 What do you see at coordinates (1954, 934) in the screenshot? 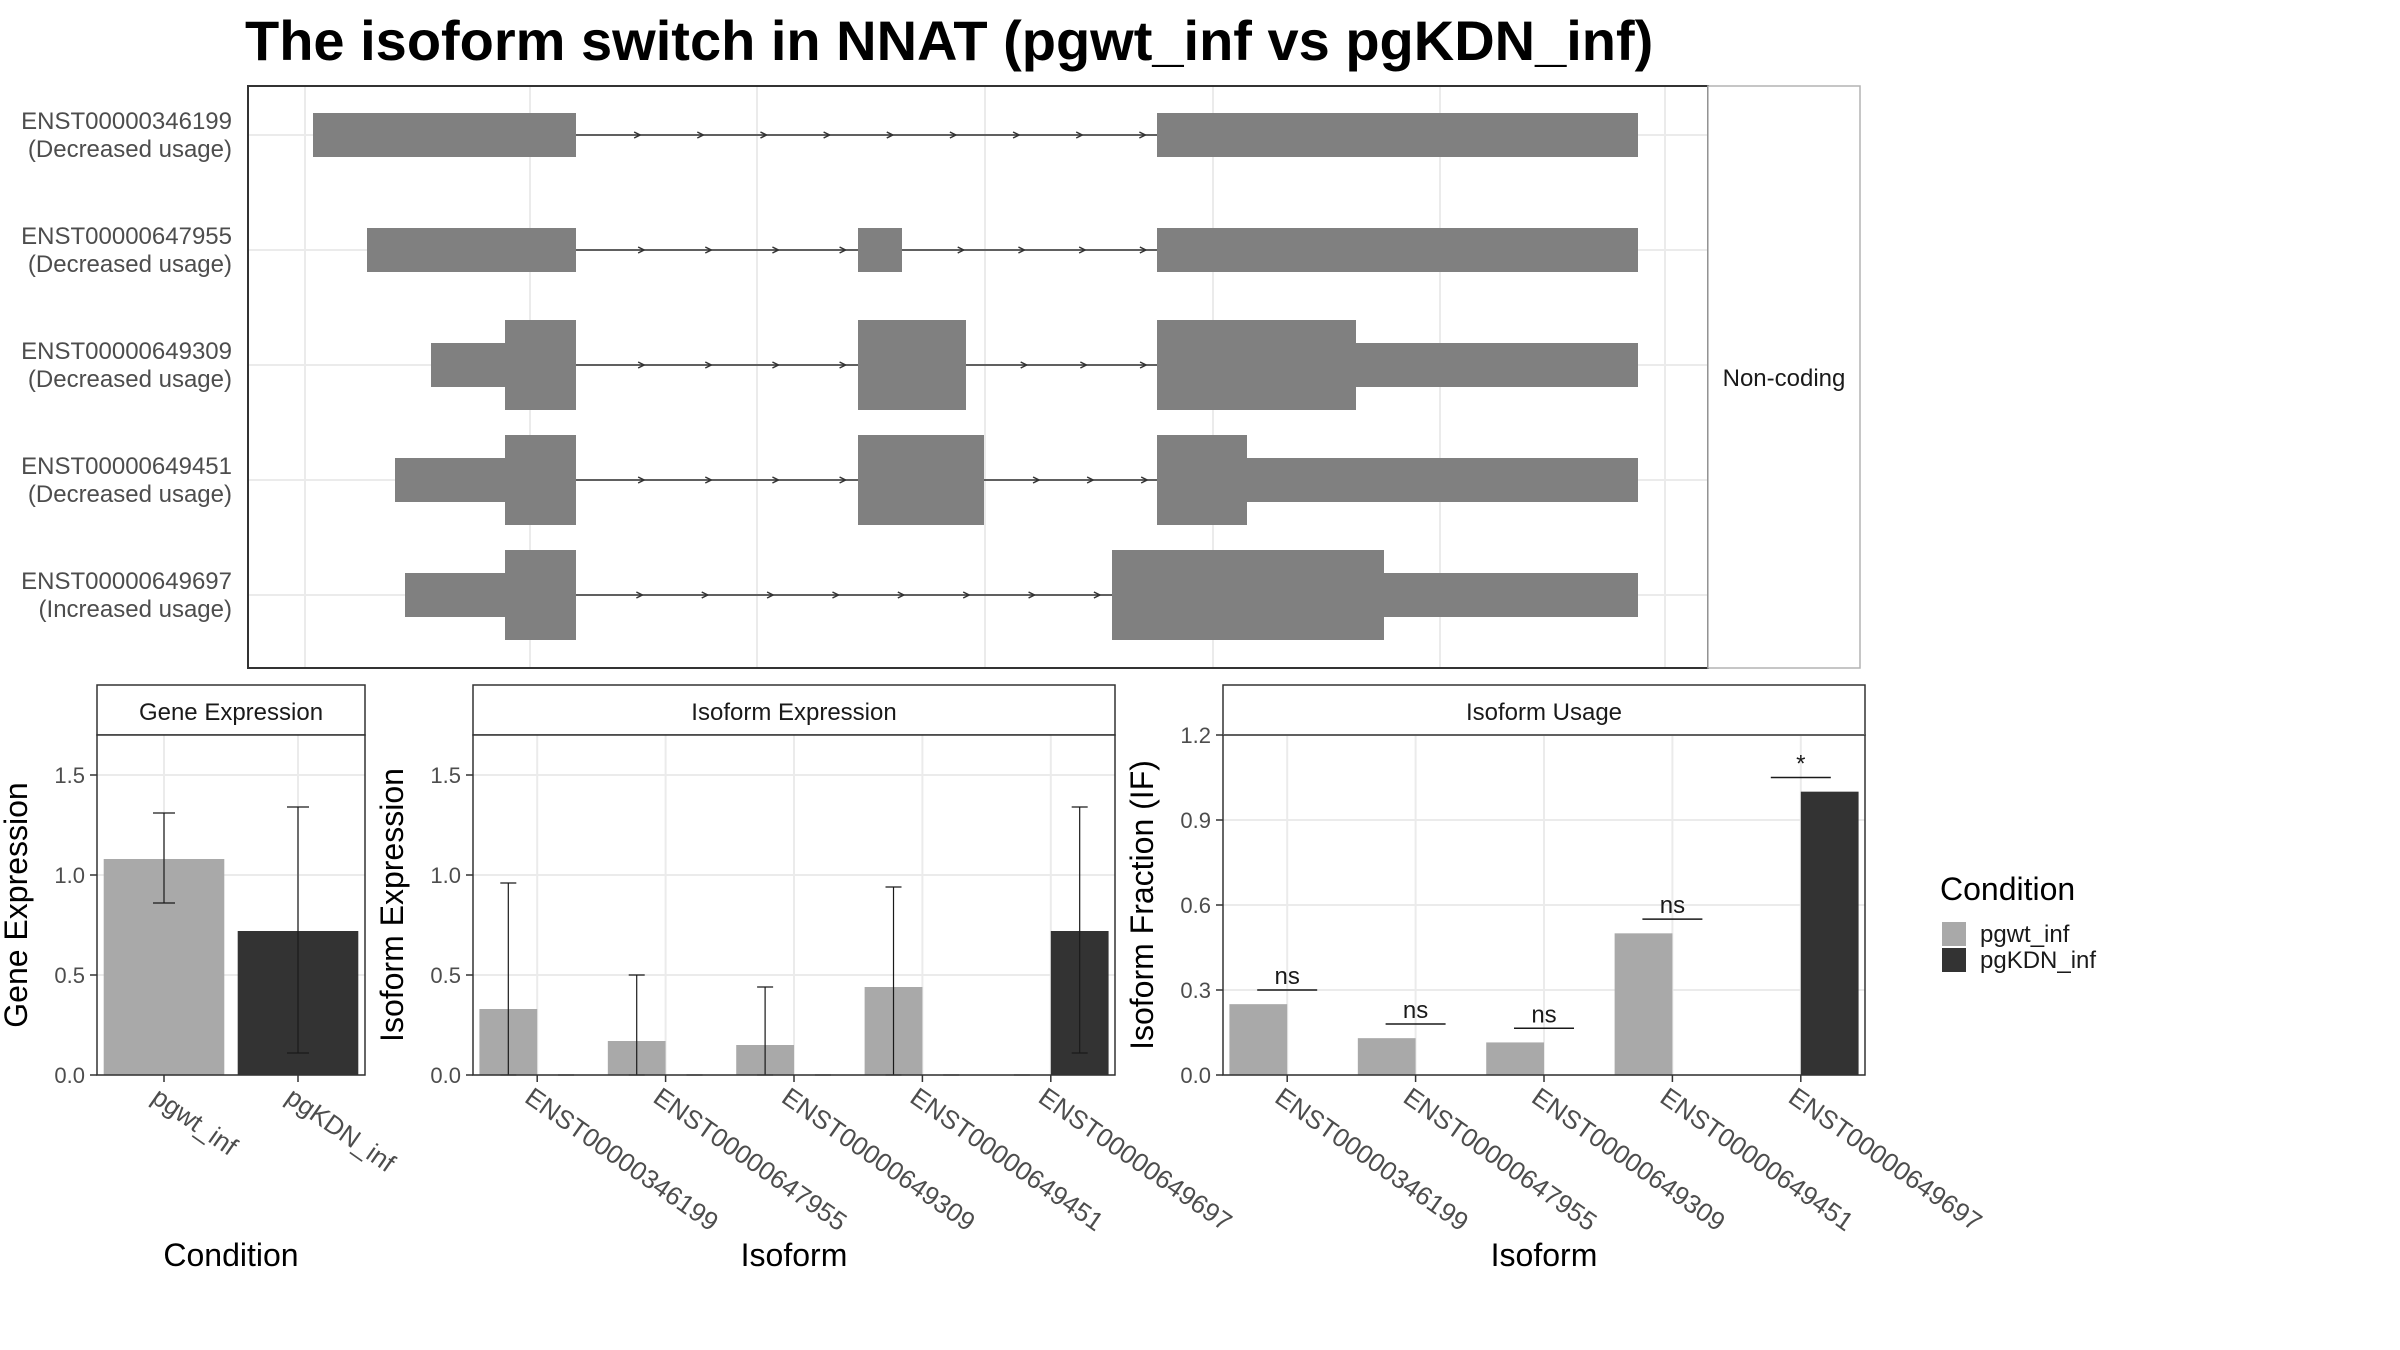
I see `legend-swatch-pgwt_inf` at bounding box center [1954, 934].